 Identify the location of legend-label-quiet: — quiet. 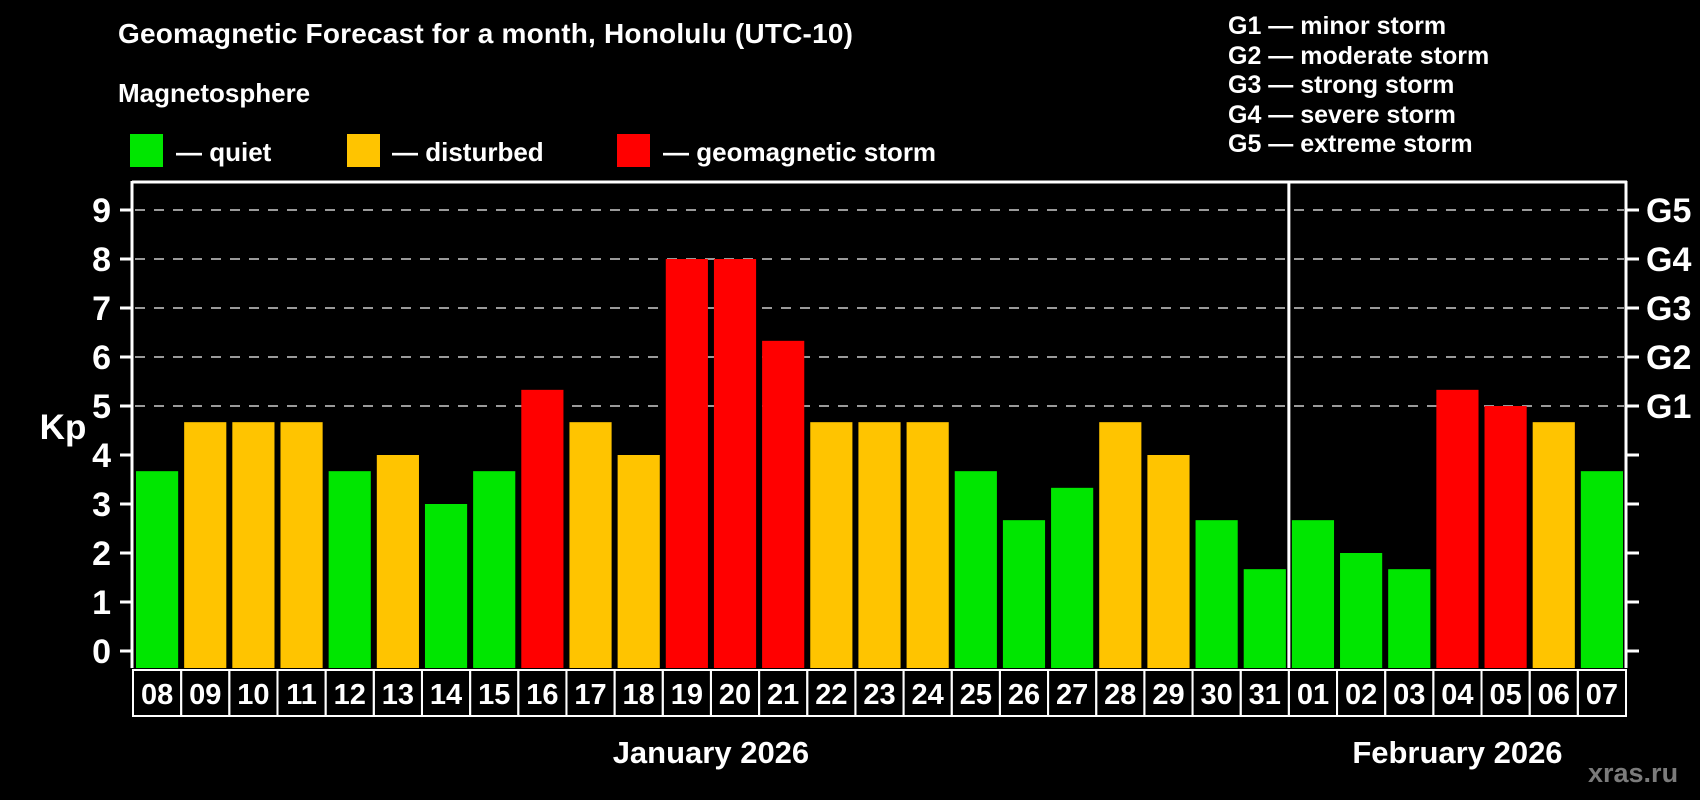
(224, 152).